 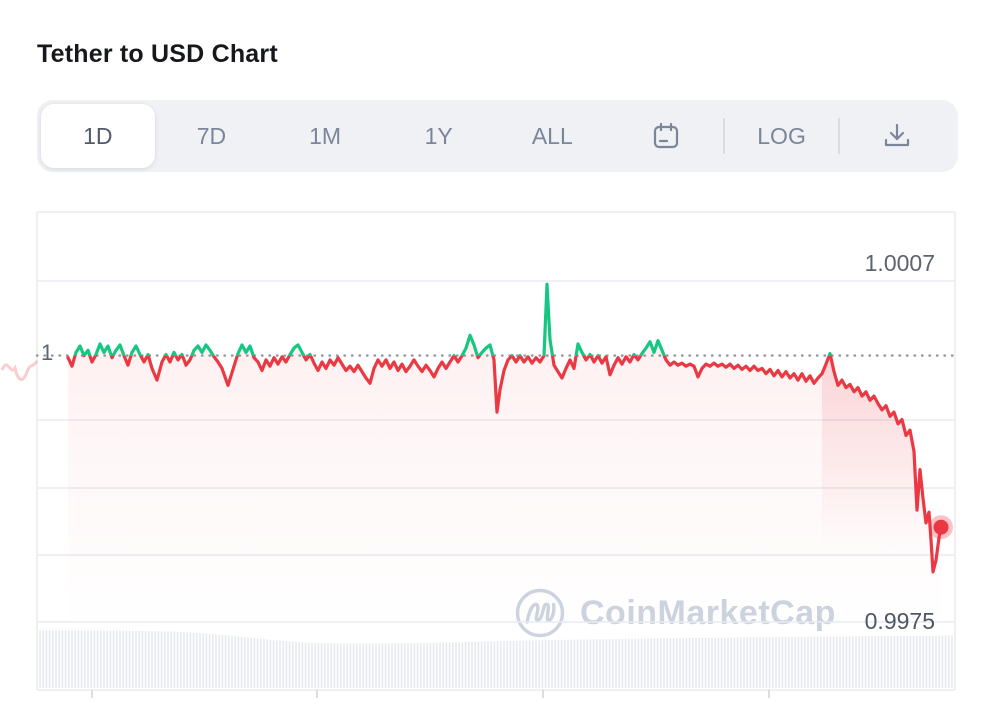 I want to click on chart-toolbar: 1D 7D 1M 1Y ALL LOG, so click(x=497, y=136).